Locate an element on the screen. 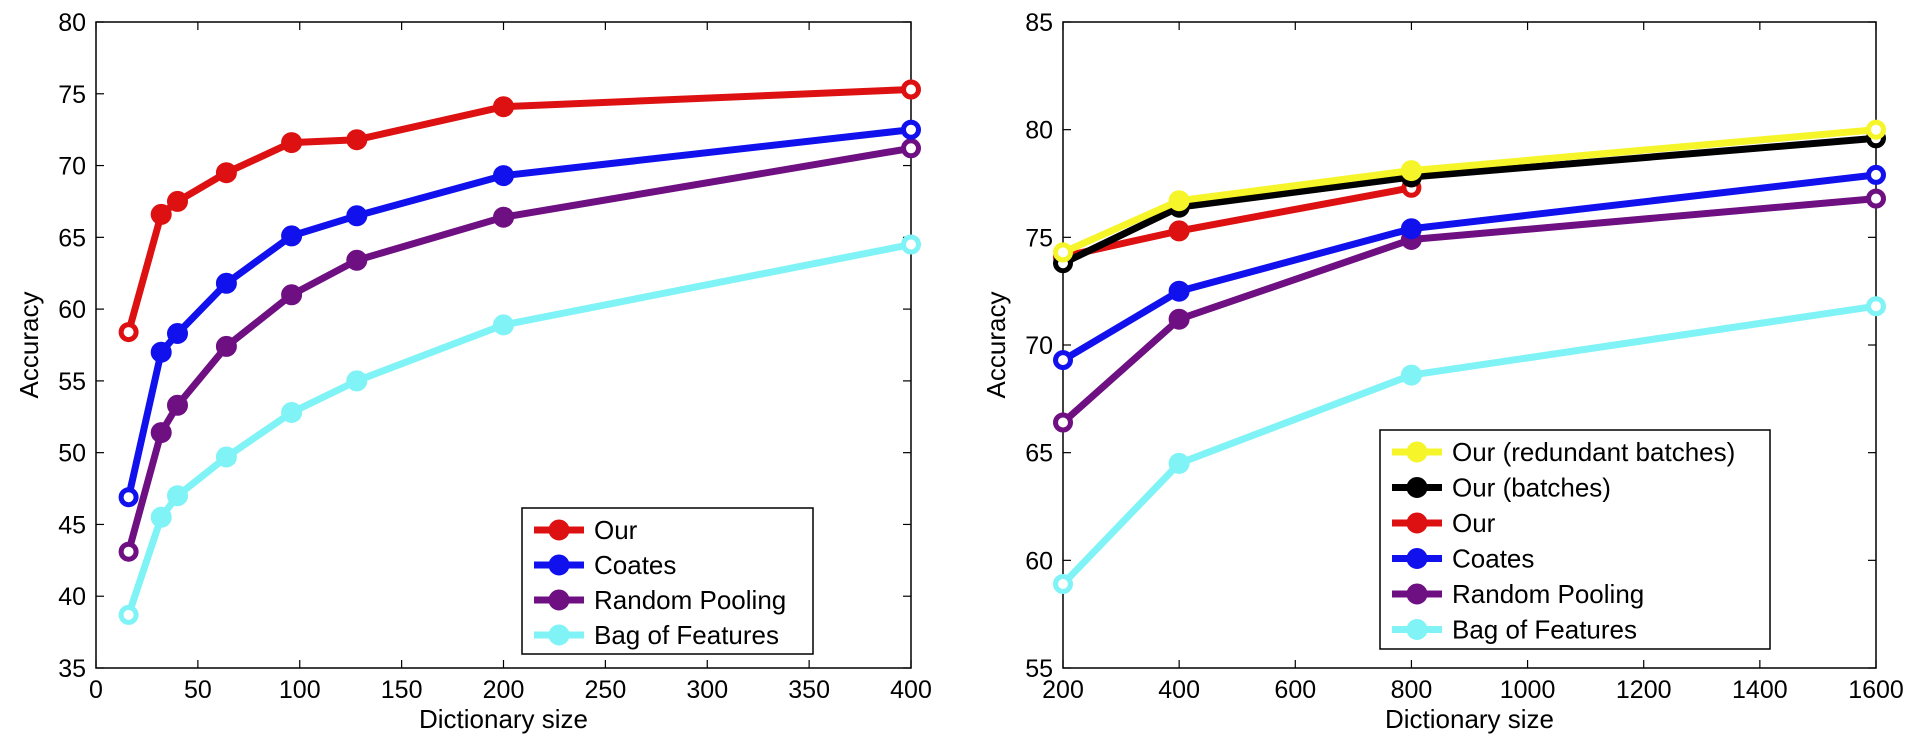 This screenshot has width=1920, height=745. x-tick-label: 600 is located at coordinates (1295, 690).